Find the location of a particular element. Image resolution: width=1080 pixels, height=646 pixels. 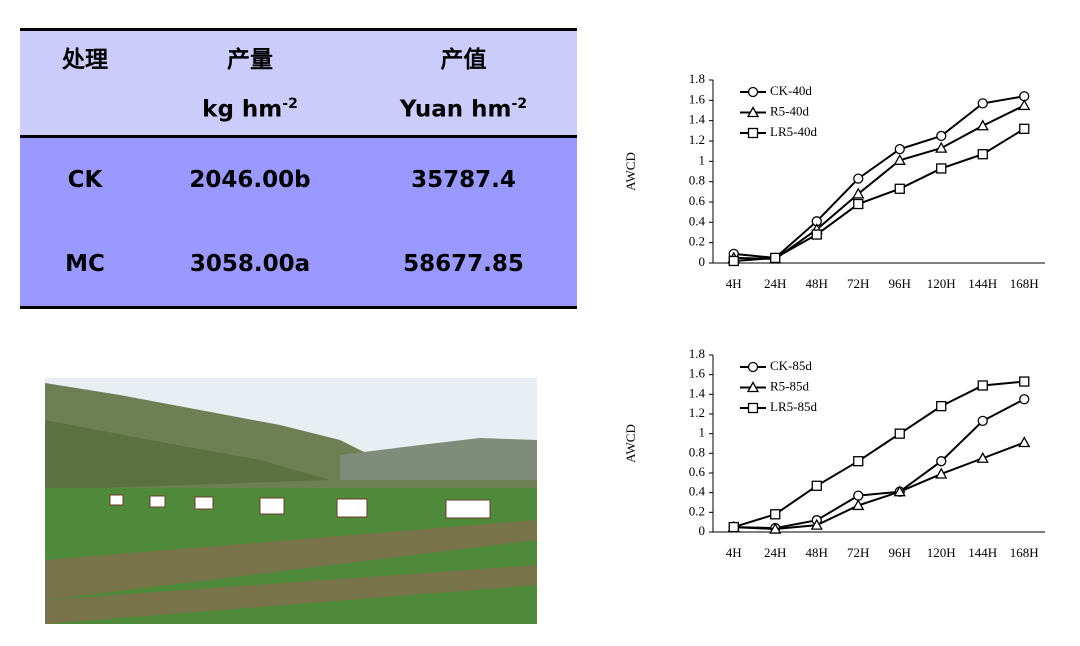

x-tick-label: 48H is located at coordinates (817, 552).